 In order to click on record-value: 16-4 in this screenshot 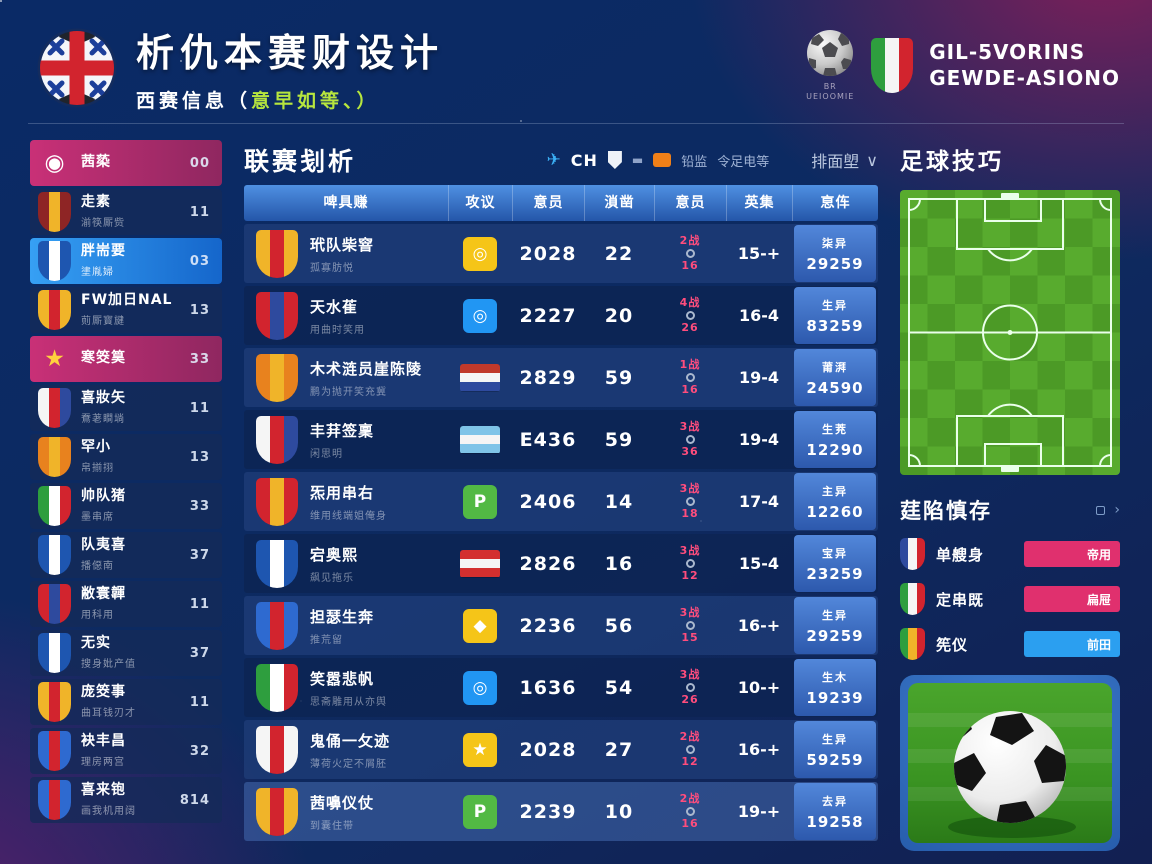, I will do `click(759, 315)`.